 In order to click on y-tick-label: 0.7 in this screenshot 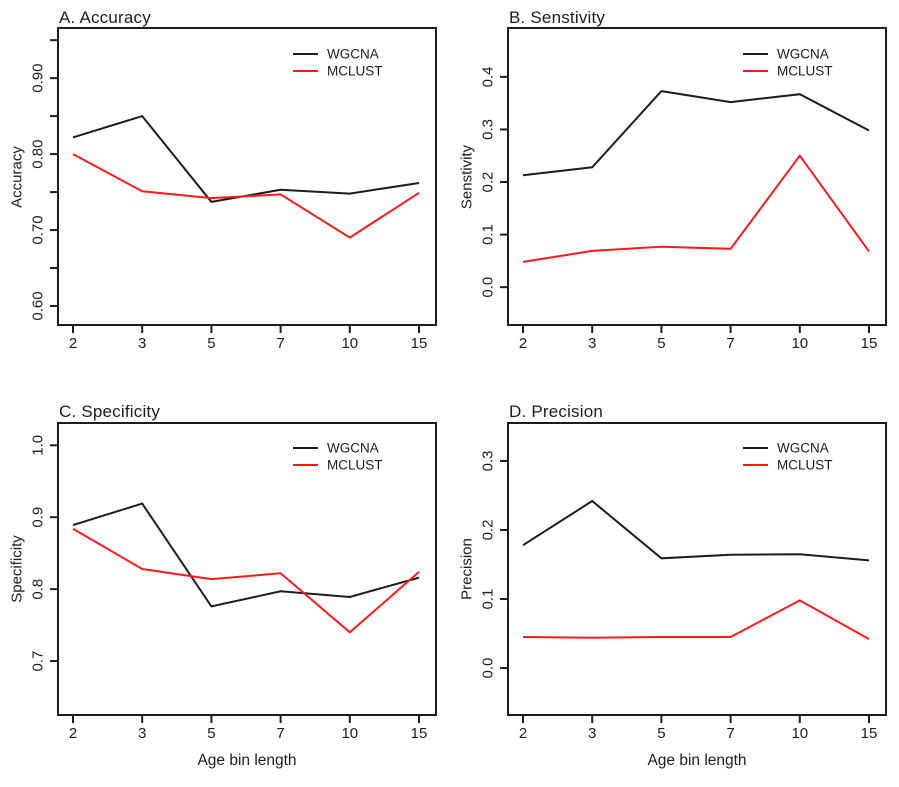, I will do `click(38, 661)`.